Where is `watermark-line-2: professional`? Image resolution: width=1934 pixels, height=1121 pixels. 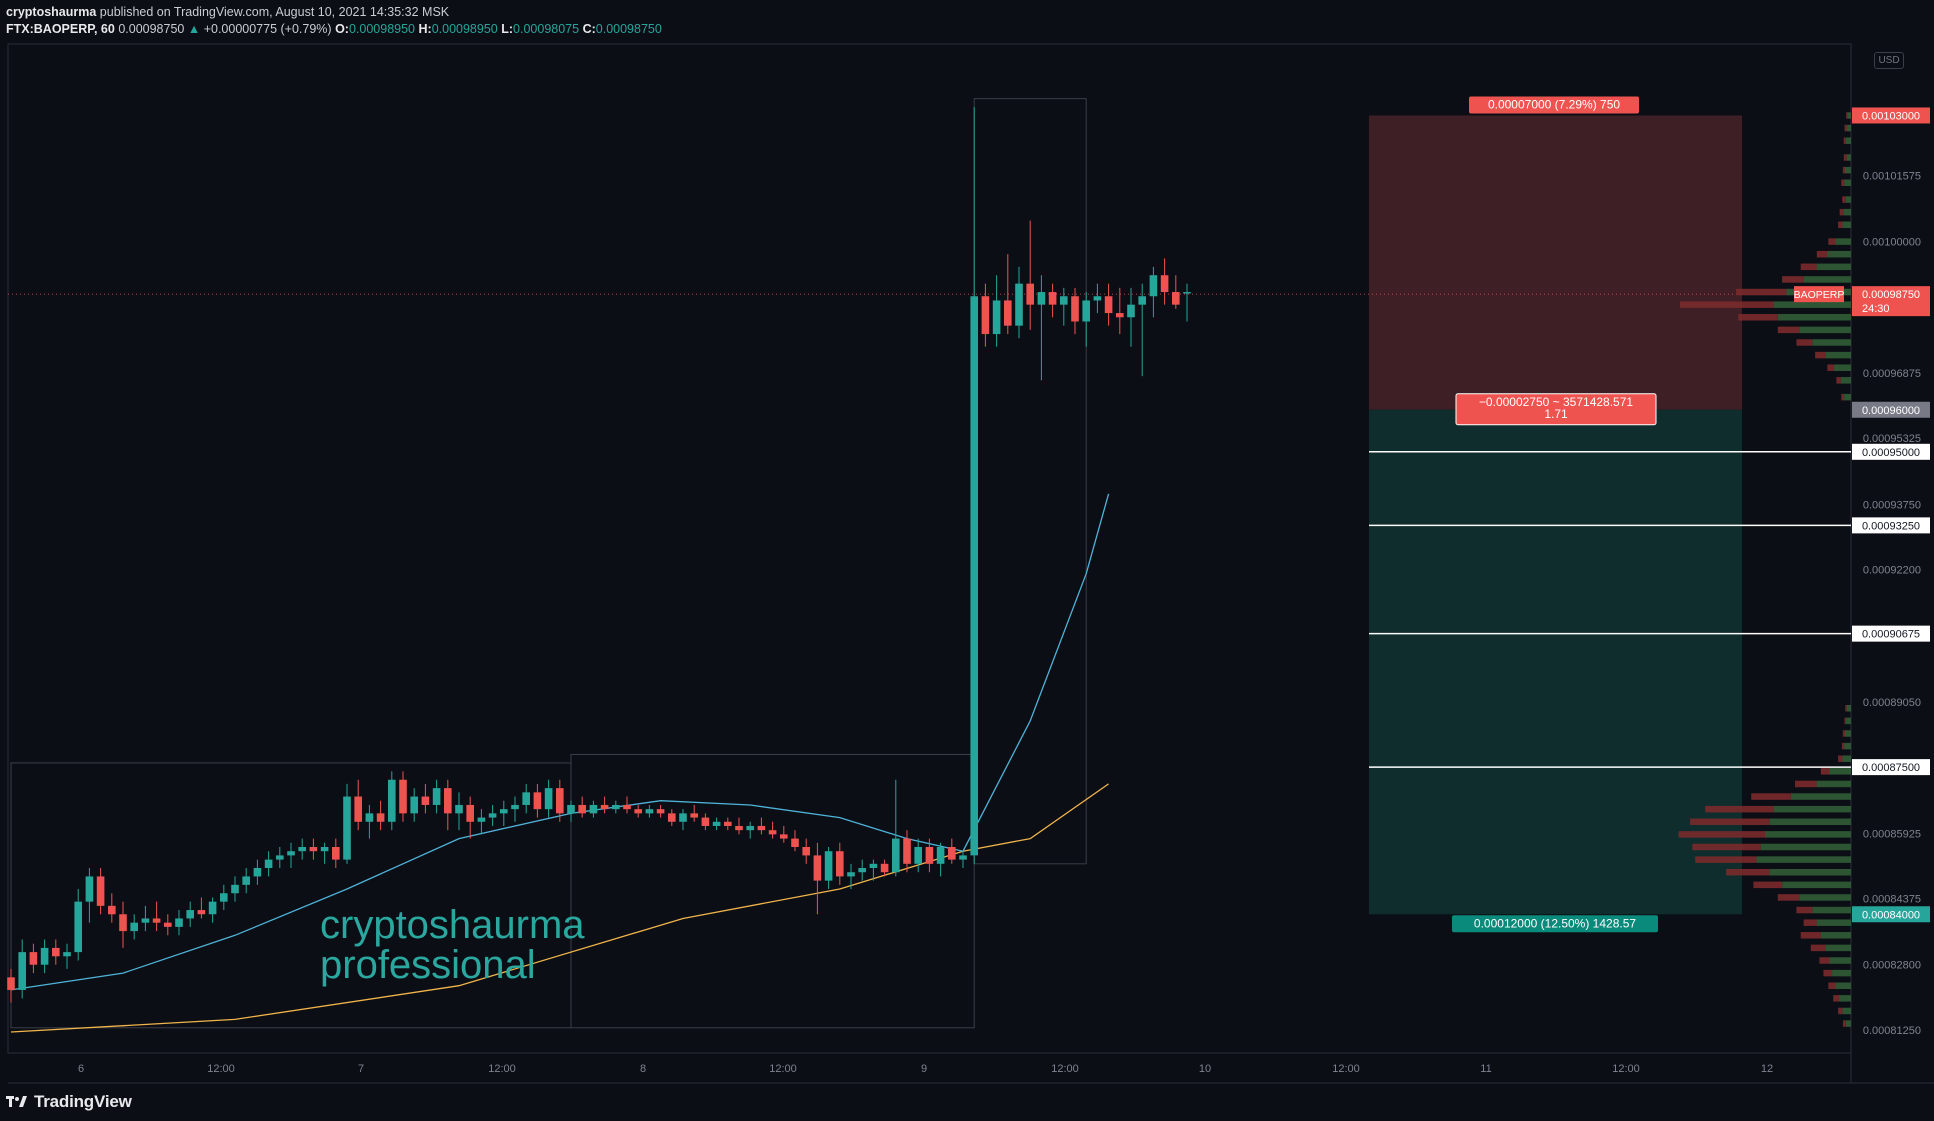 watermark-line-2: professional is located at coordinates (428, 965).